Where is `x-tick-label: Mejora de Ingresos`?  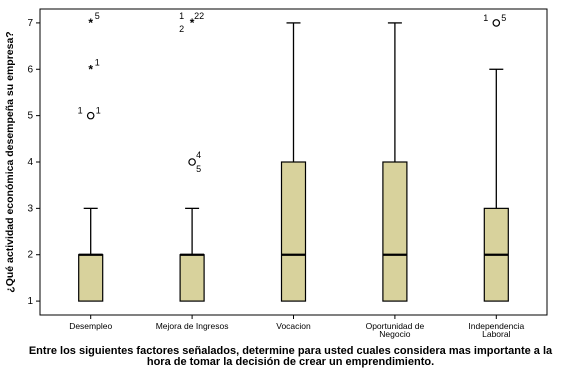
x-tick-label: Mejora de Ingresos is located at coordinates (192, 326).